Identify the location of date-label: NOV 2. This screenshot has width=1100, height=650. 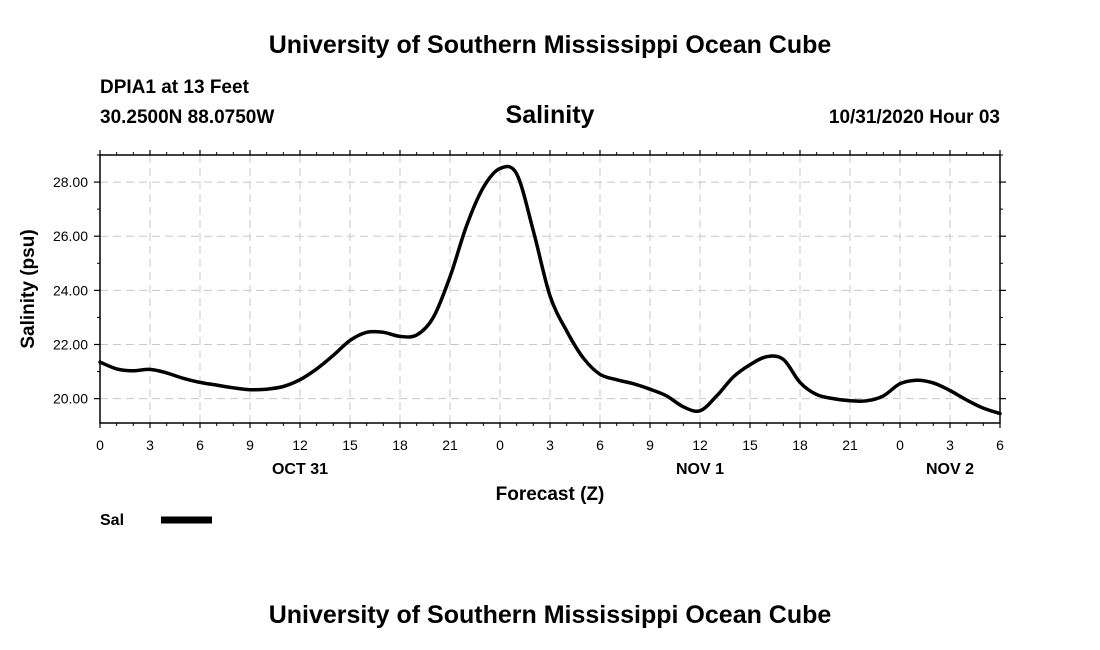
(950, 469).